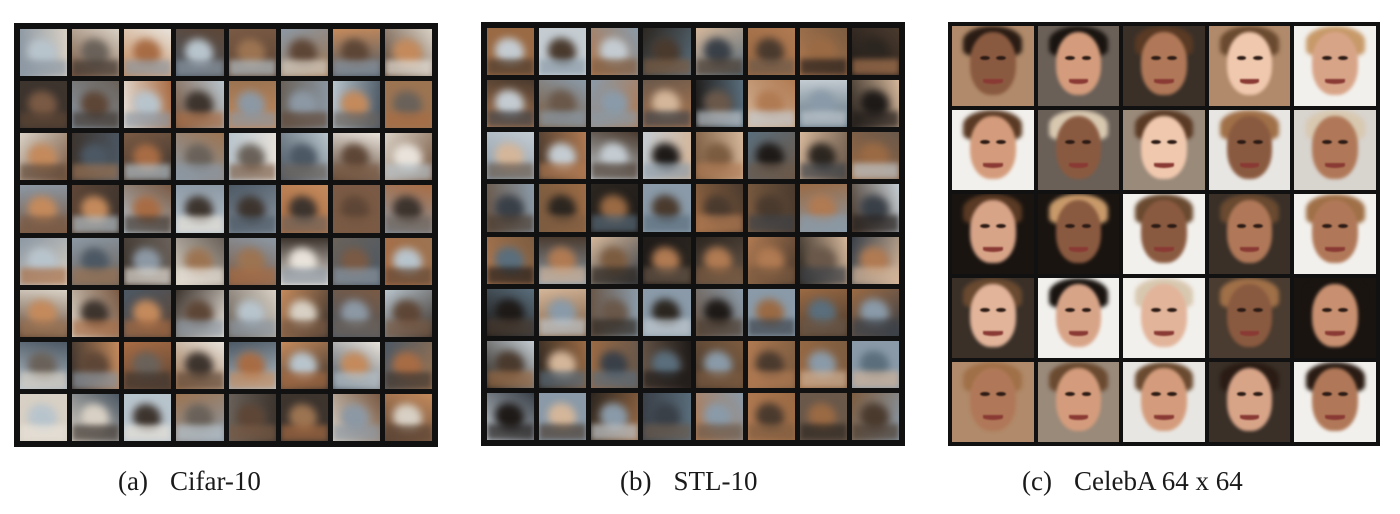  What do you see at coordinates (636, 481) in the screenshot?
I see `caption-b-tag: (b)` at bounding box center [636, 481].